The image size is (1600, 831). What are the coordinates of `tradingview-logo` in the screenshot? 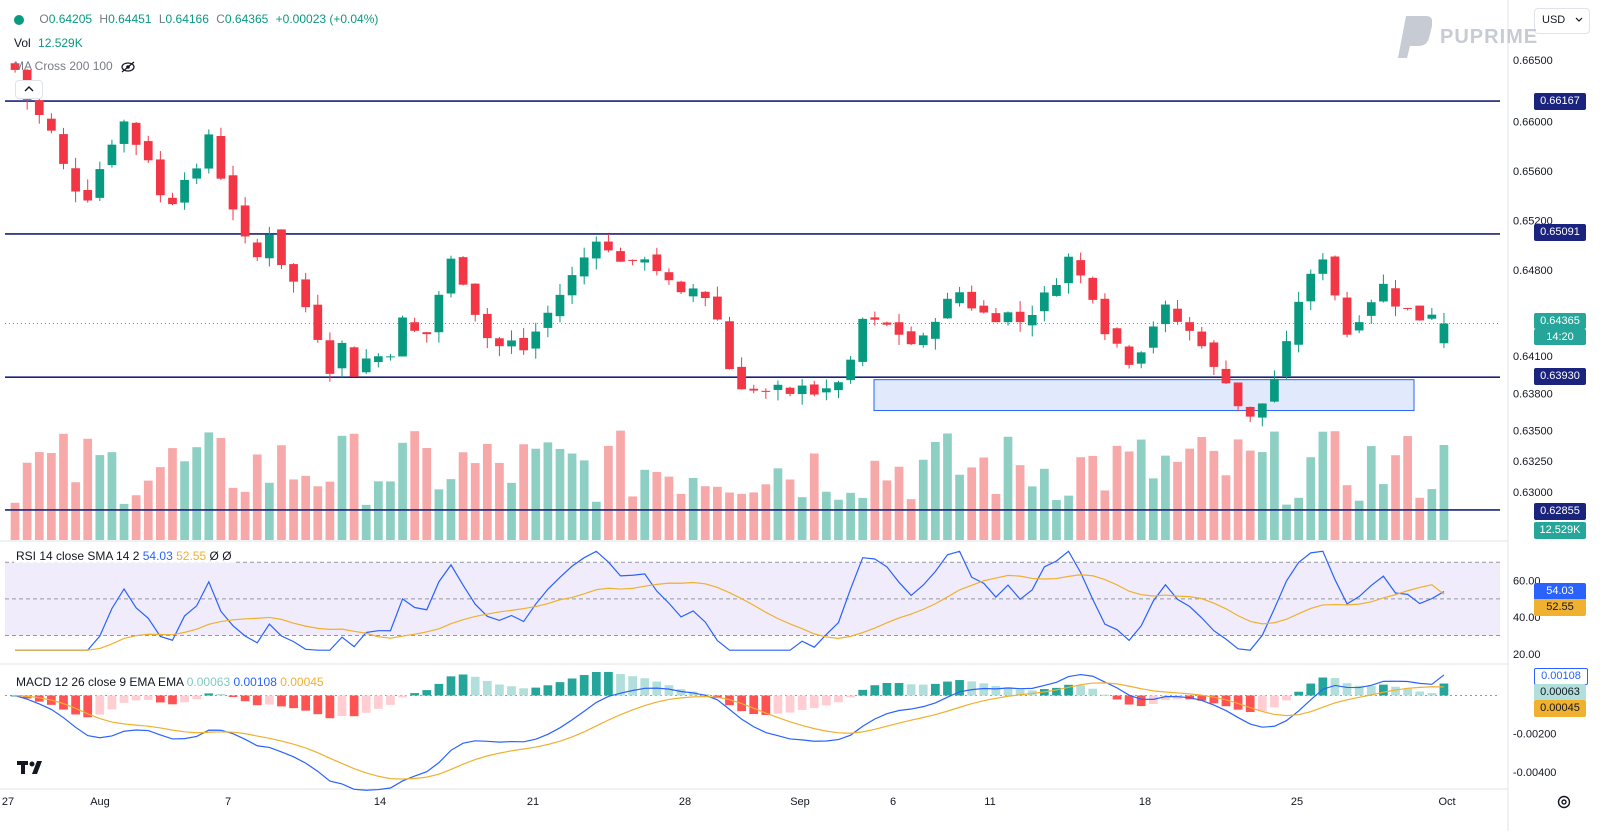 It's located at (33, 770).